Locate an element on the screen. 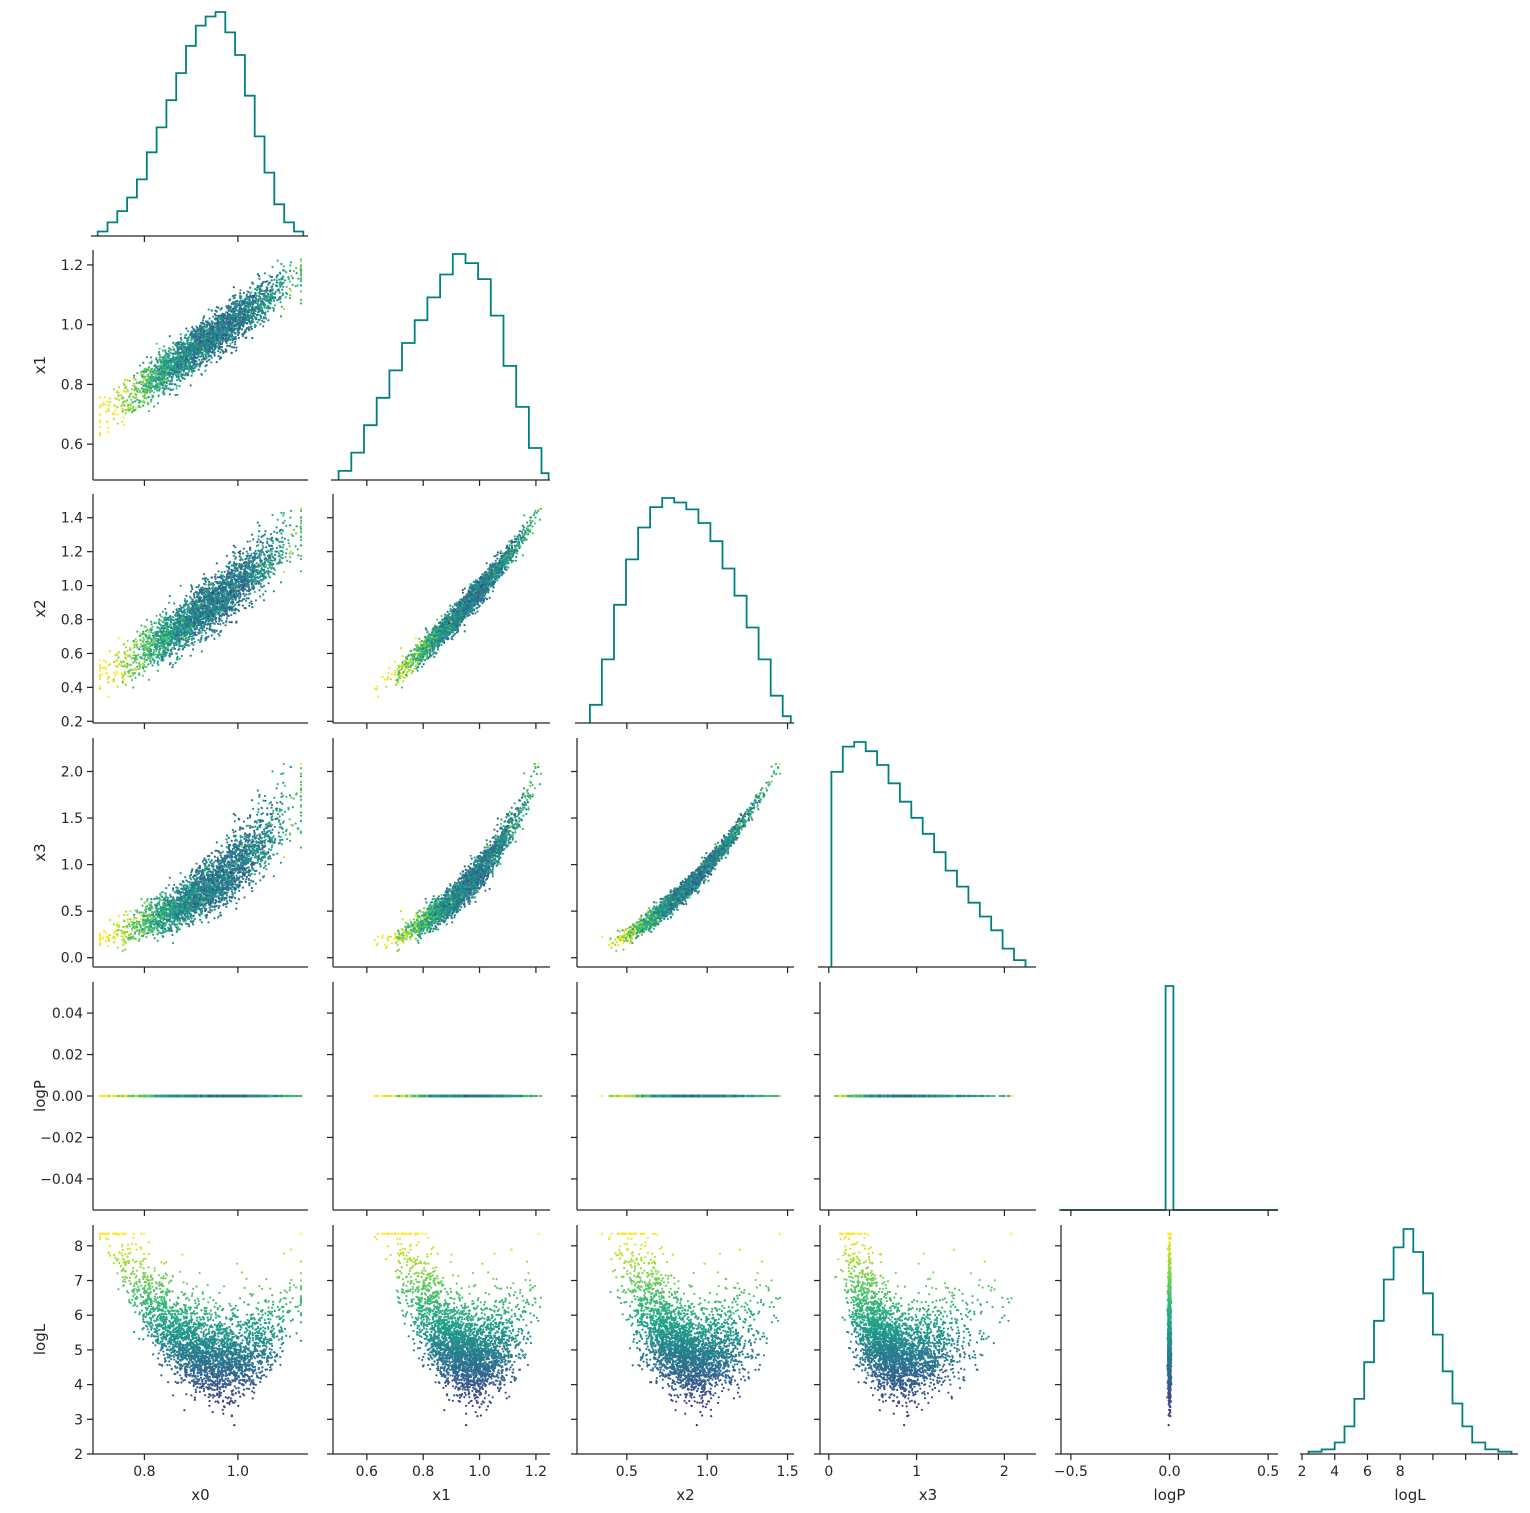  histogram-logP is located at coordinates (1169, 1098).